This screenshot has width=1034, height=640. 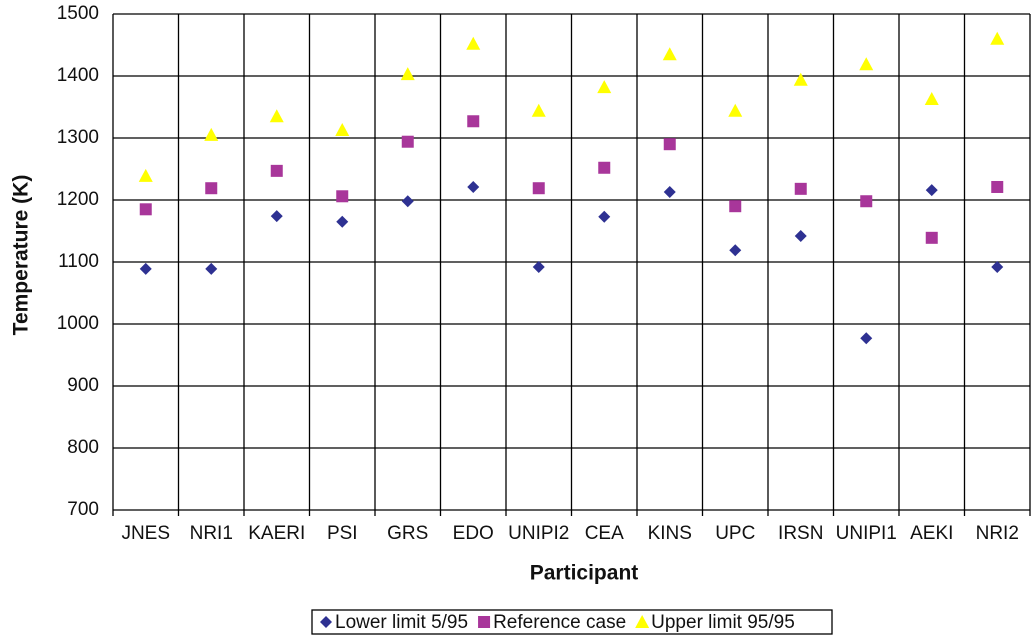 I want to click on x-tick-label: AEKI, so click(x=931, y=533).